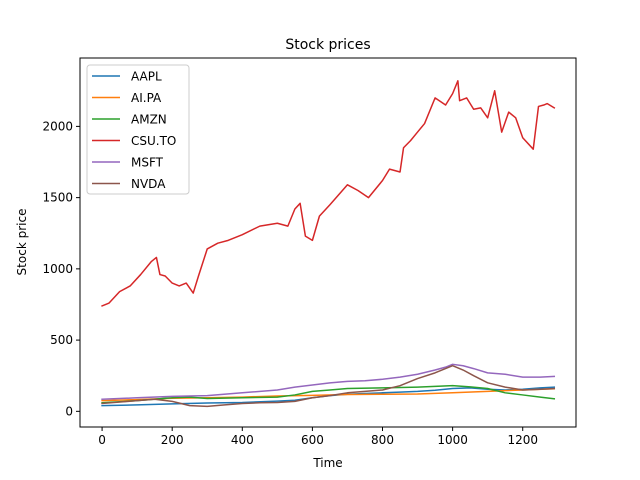 Image resolution: width=640 pixels, height=480 pixels. I want to click on x-tick-label: 0, so click(102, 440).